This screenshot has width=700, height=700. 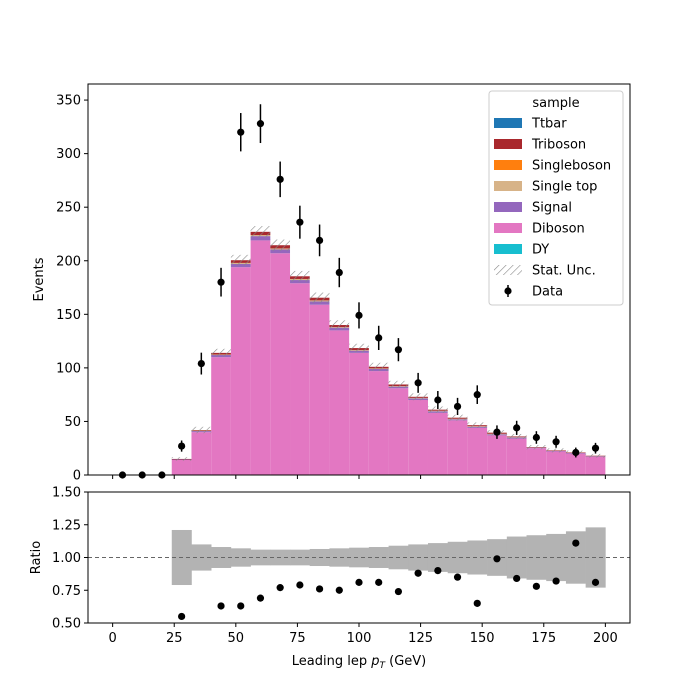 What do you see at coordinates (359, 638) in the screenshot?
I see `x-tick-label: 100` at bounding box center [359, 638].